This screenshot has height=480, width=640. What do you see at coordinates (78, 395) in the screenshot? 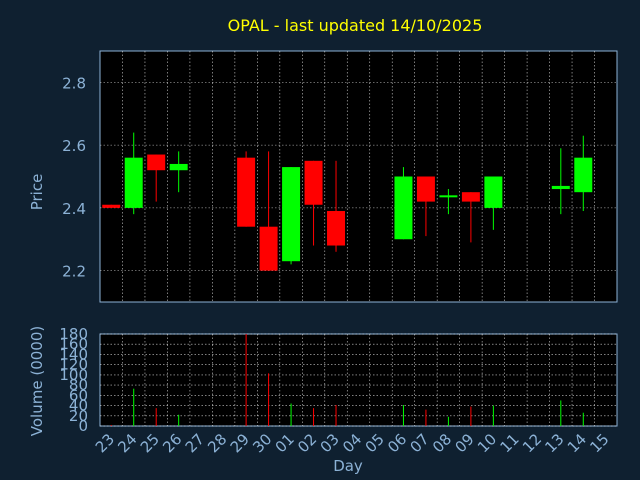
I see `volume-y-tick-label: 60` at bounding box center [78, 395].